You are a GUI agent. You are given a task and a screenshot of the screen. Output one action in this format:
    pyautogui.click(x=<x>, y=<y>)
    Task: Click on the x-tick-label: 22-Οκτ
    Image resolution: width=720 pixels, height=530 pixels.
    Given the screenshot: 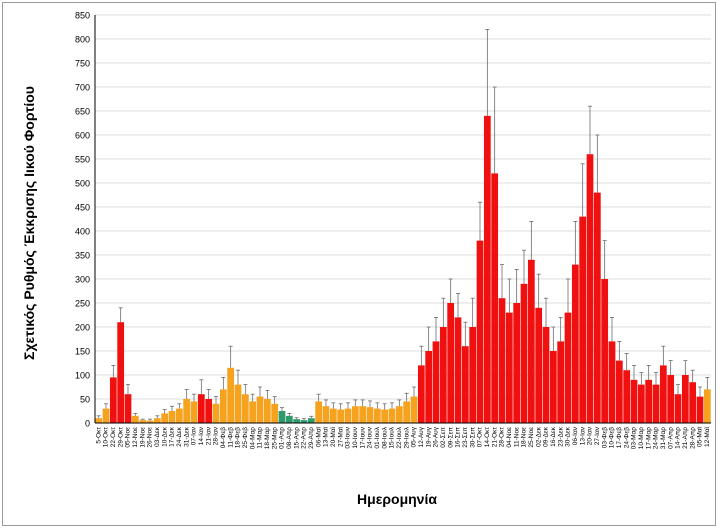 What is the action you would take?
    pyautogui.click(x=113, y=437)
    